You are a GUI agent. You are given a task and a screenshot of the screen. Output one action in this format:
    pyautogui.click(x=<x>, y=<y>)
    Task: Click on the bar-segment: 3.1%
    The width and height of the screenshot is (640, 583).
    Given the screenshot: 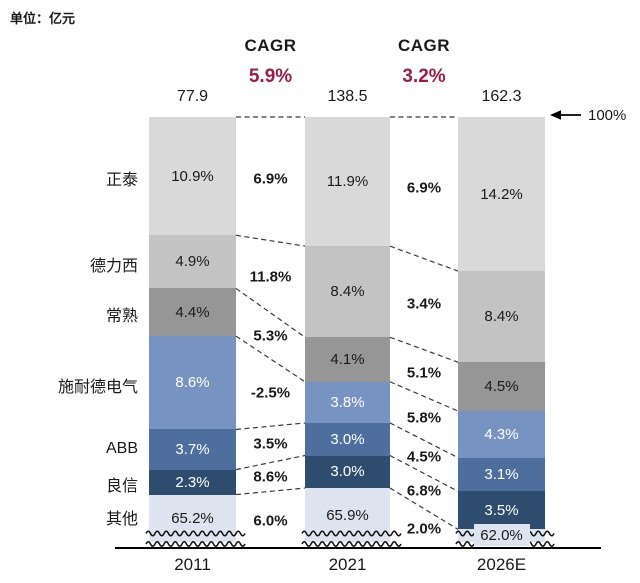 What is the action you would take?
    pyautogui.click(x=501, y=474)
    